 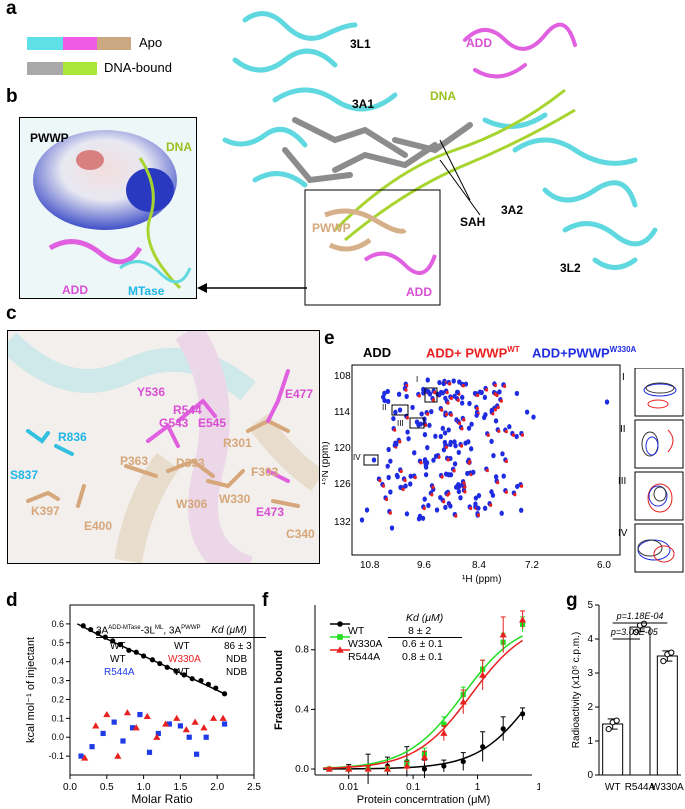 I want to click on roman-II: II, so click(x=623, y=429).